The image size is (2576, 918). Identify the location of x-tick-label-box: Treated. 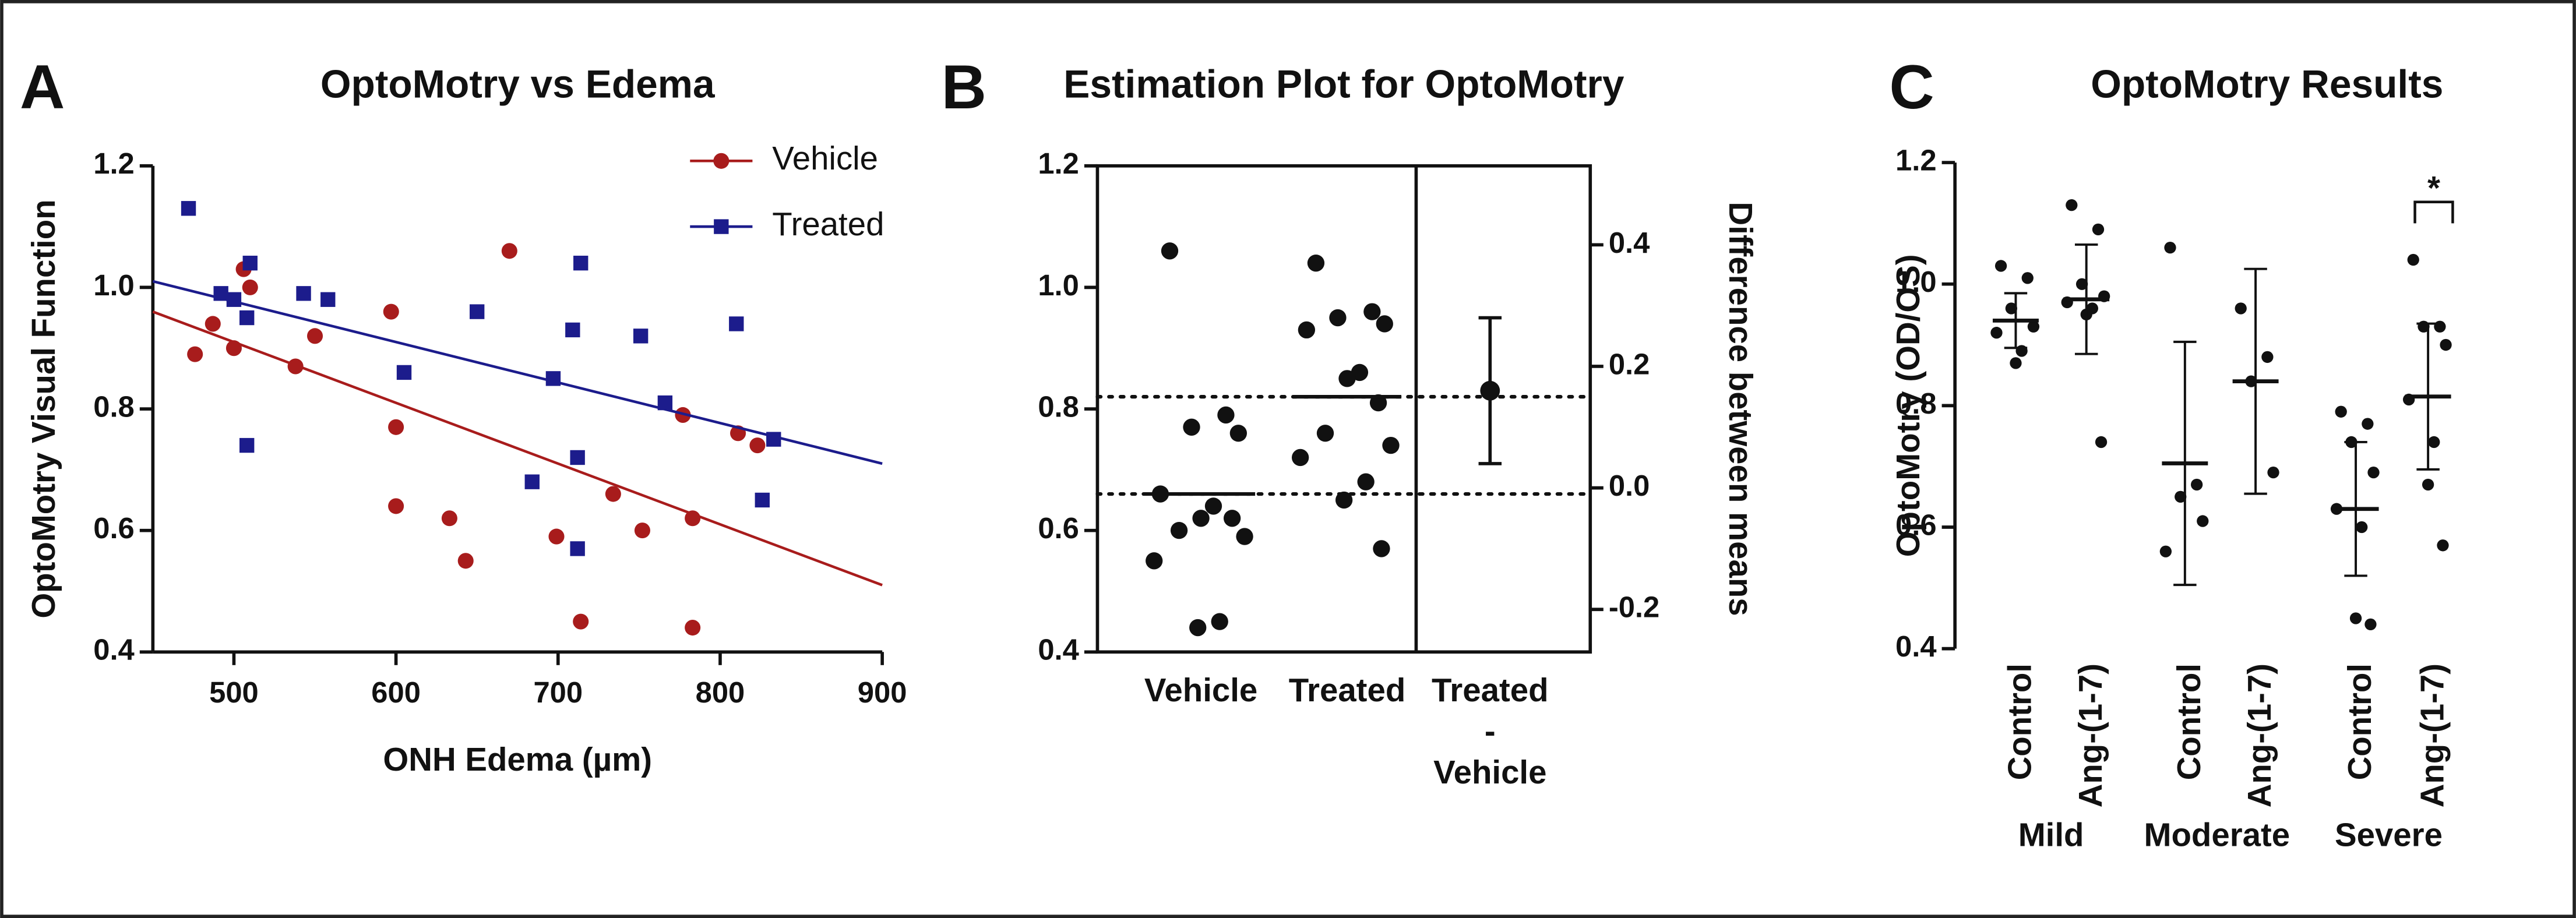
(1347, 691).